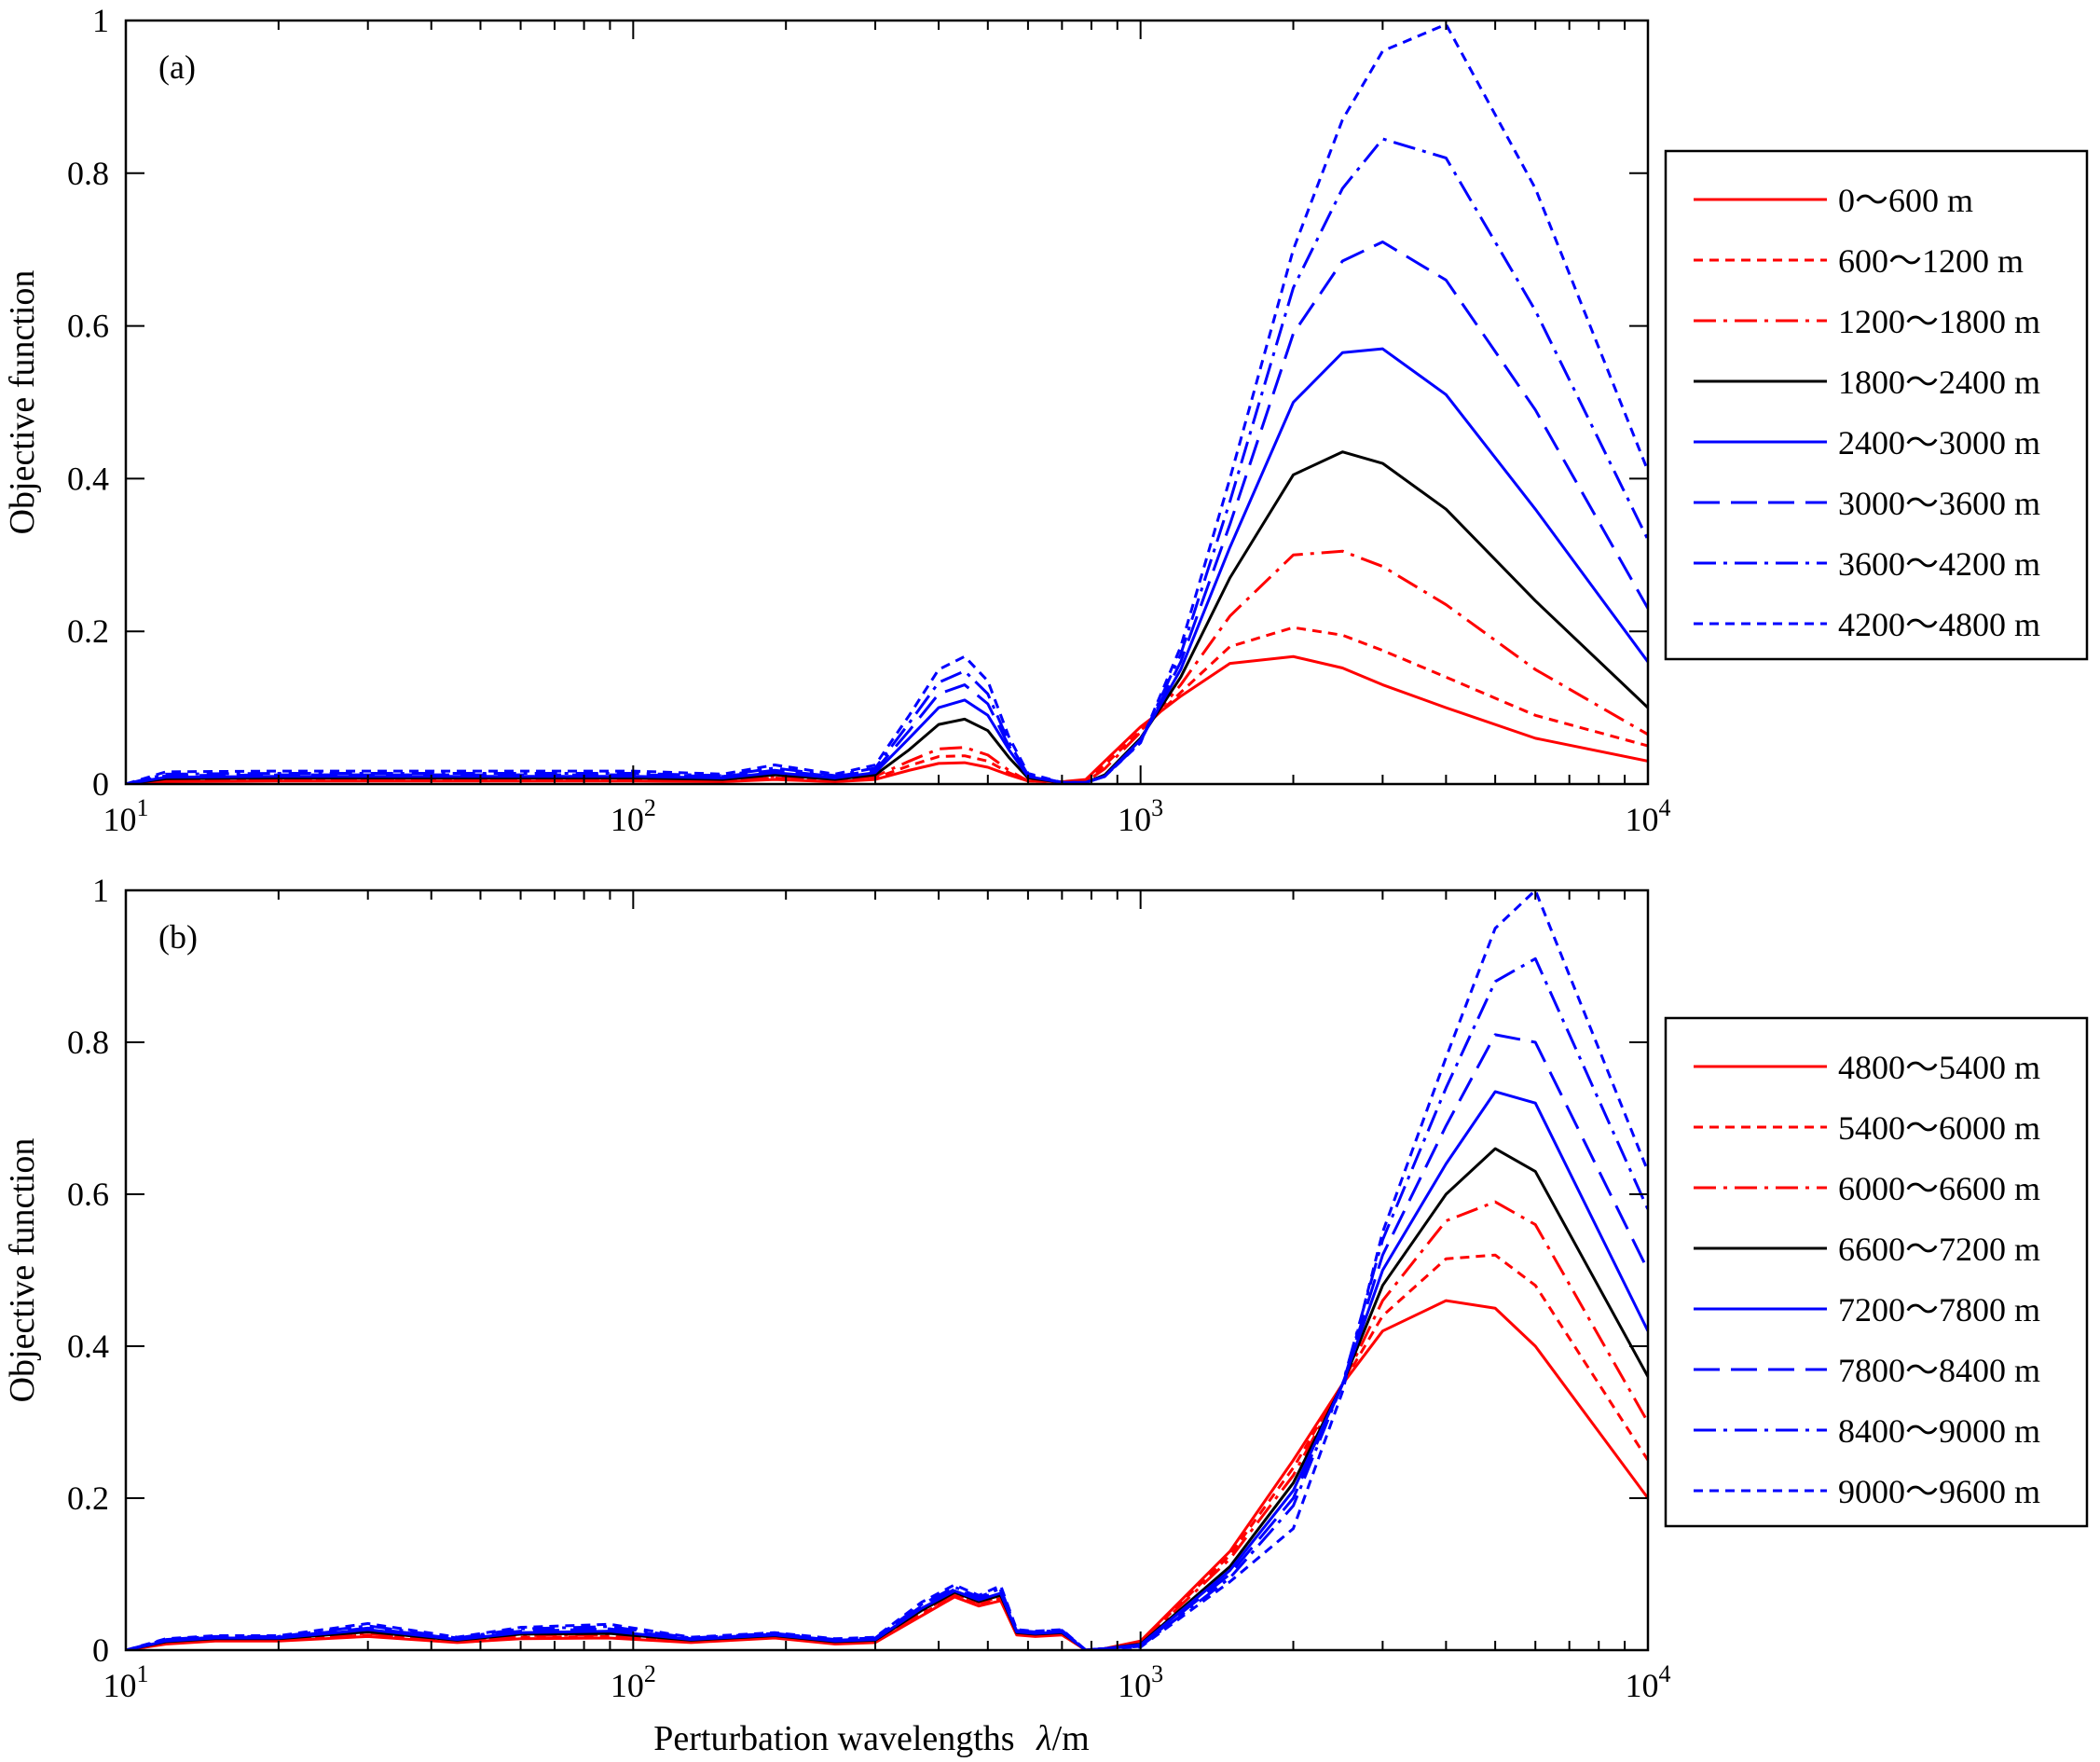 The height and width of the screenshot is (1762, 2100). Describe the element at coordinates (1939, 1309) in the screenshot. I see `legend-label: 7200～7800 m` at that location.